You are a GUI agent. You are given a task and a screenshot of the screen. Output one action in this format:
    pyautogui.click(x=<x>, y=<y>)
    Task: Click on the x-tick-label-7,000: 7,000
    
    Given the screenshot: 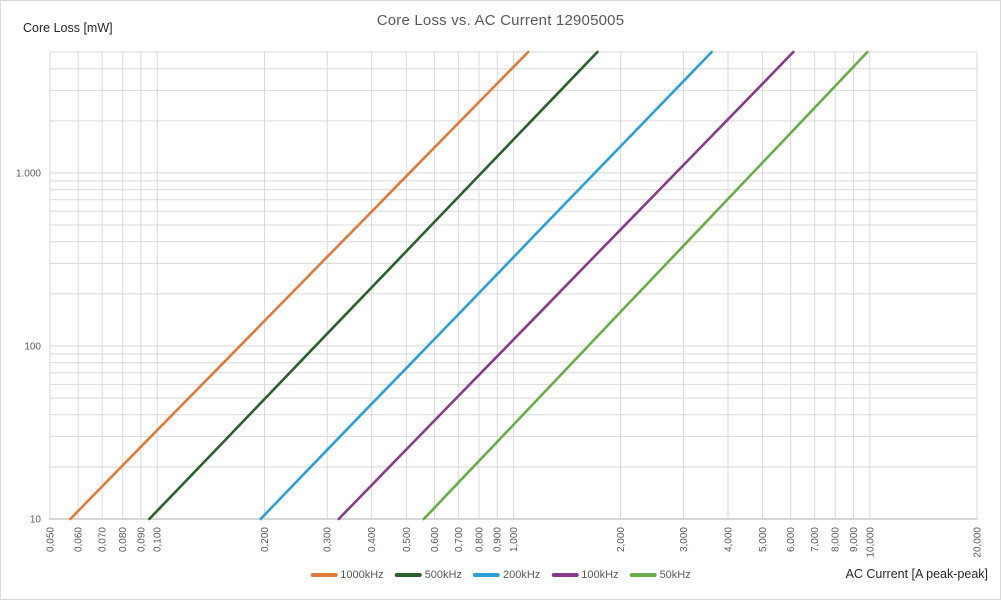 What is the action you would take?
    pyautogui.click(x=815, y=539)
    